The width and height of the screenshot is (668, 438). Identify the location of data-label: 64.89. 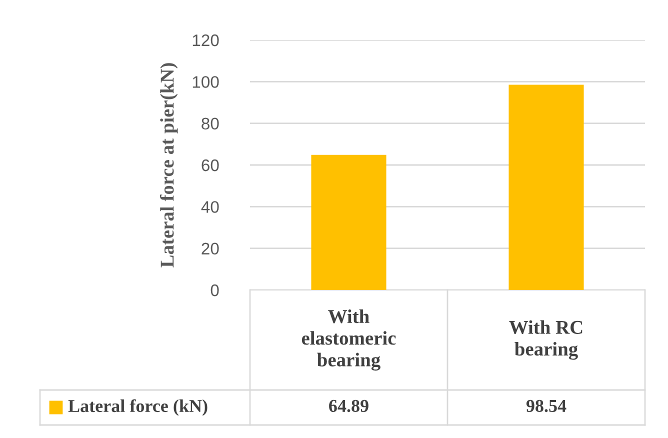
(348, 406).